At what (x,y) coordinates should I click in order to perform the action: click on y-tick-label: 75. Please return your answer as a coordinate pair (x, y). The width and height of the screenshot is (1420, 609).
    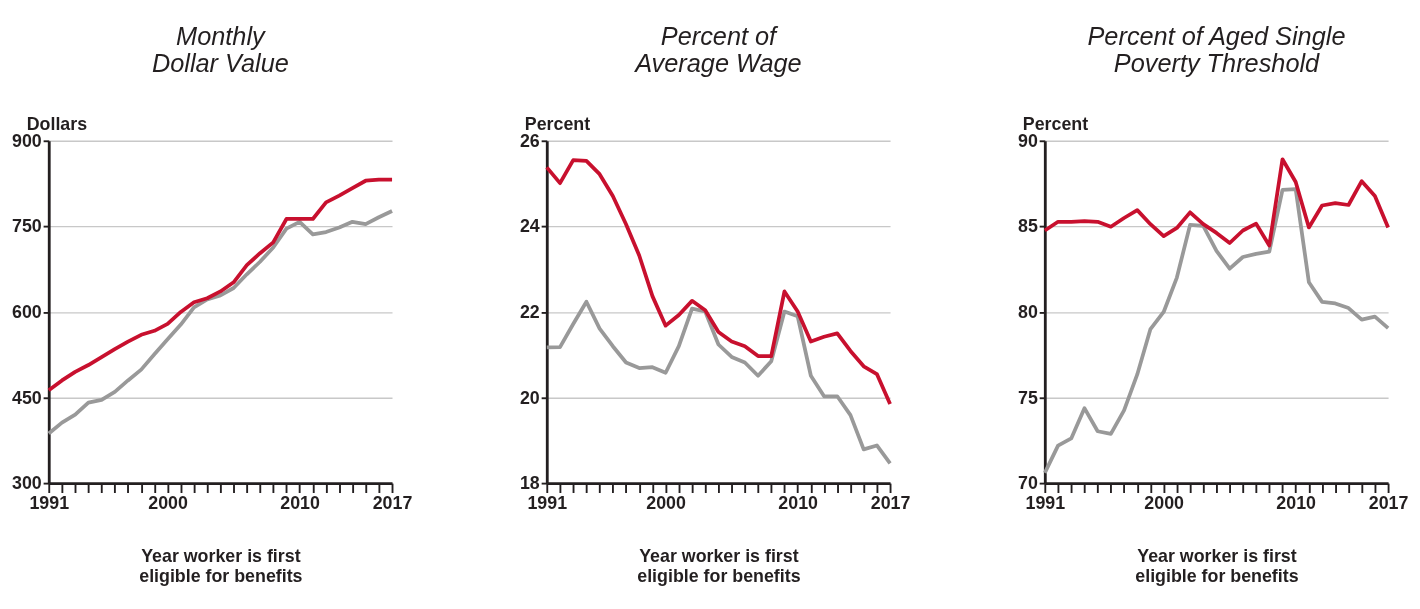
    Looking at the image, I should click on (1027, 397).